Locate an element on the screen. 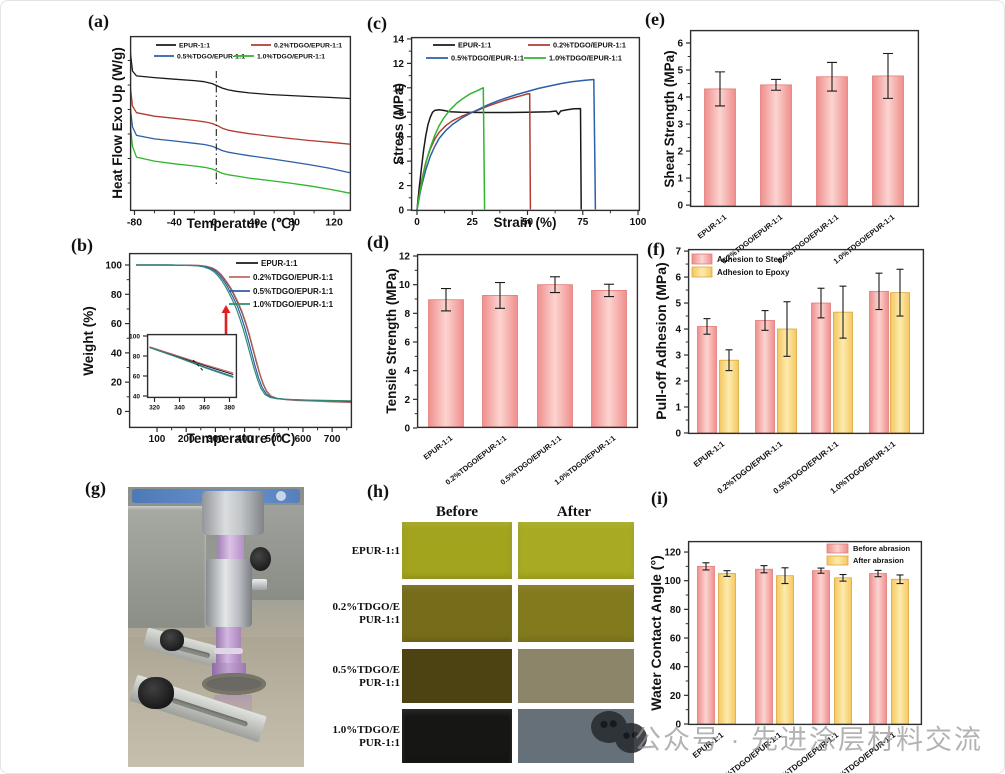 The image size is (1005, 774). svg-text: 360 is located at coordinates (204, 407).